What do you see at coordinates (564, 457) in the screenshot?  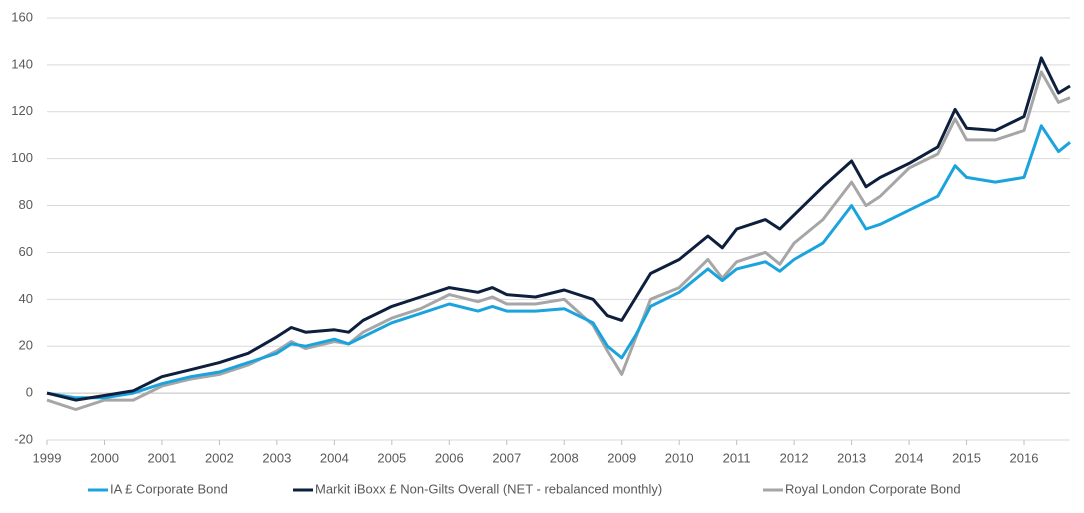 I see `x-tick-label: 2008` at bounding box center [564, 457].